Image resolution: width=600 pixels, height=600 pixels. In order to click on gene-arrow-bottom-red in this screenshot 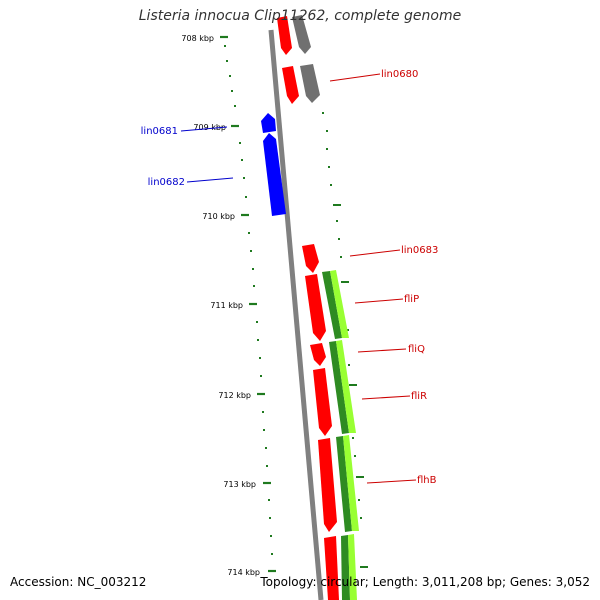, I will do `click(331, 568)`.